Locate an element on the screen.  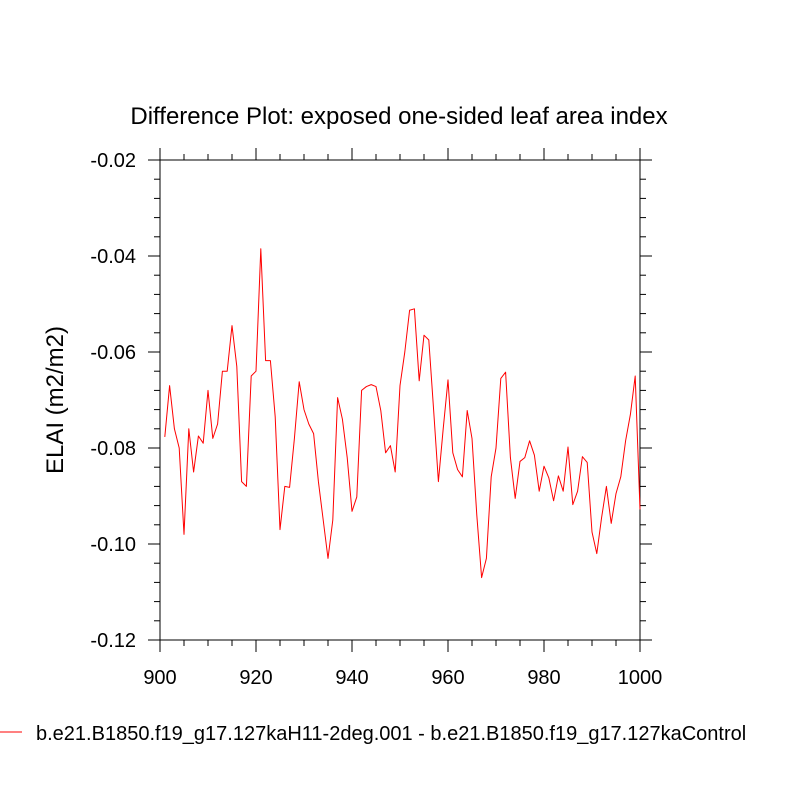
y-axis-label: ELAI (m2/m2) is located at coordinates (55, 400).